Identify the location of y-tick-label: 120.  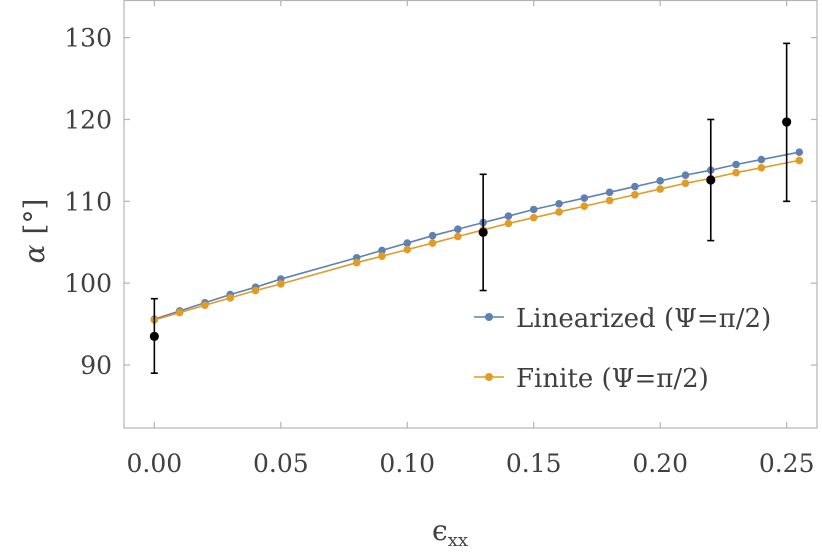
(88, 119).